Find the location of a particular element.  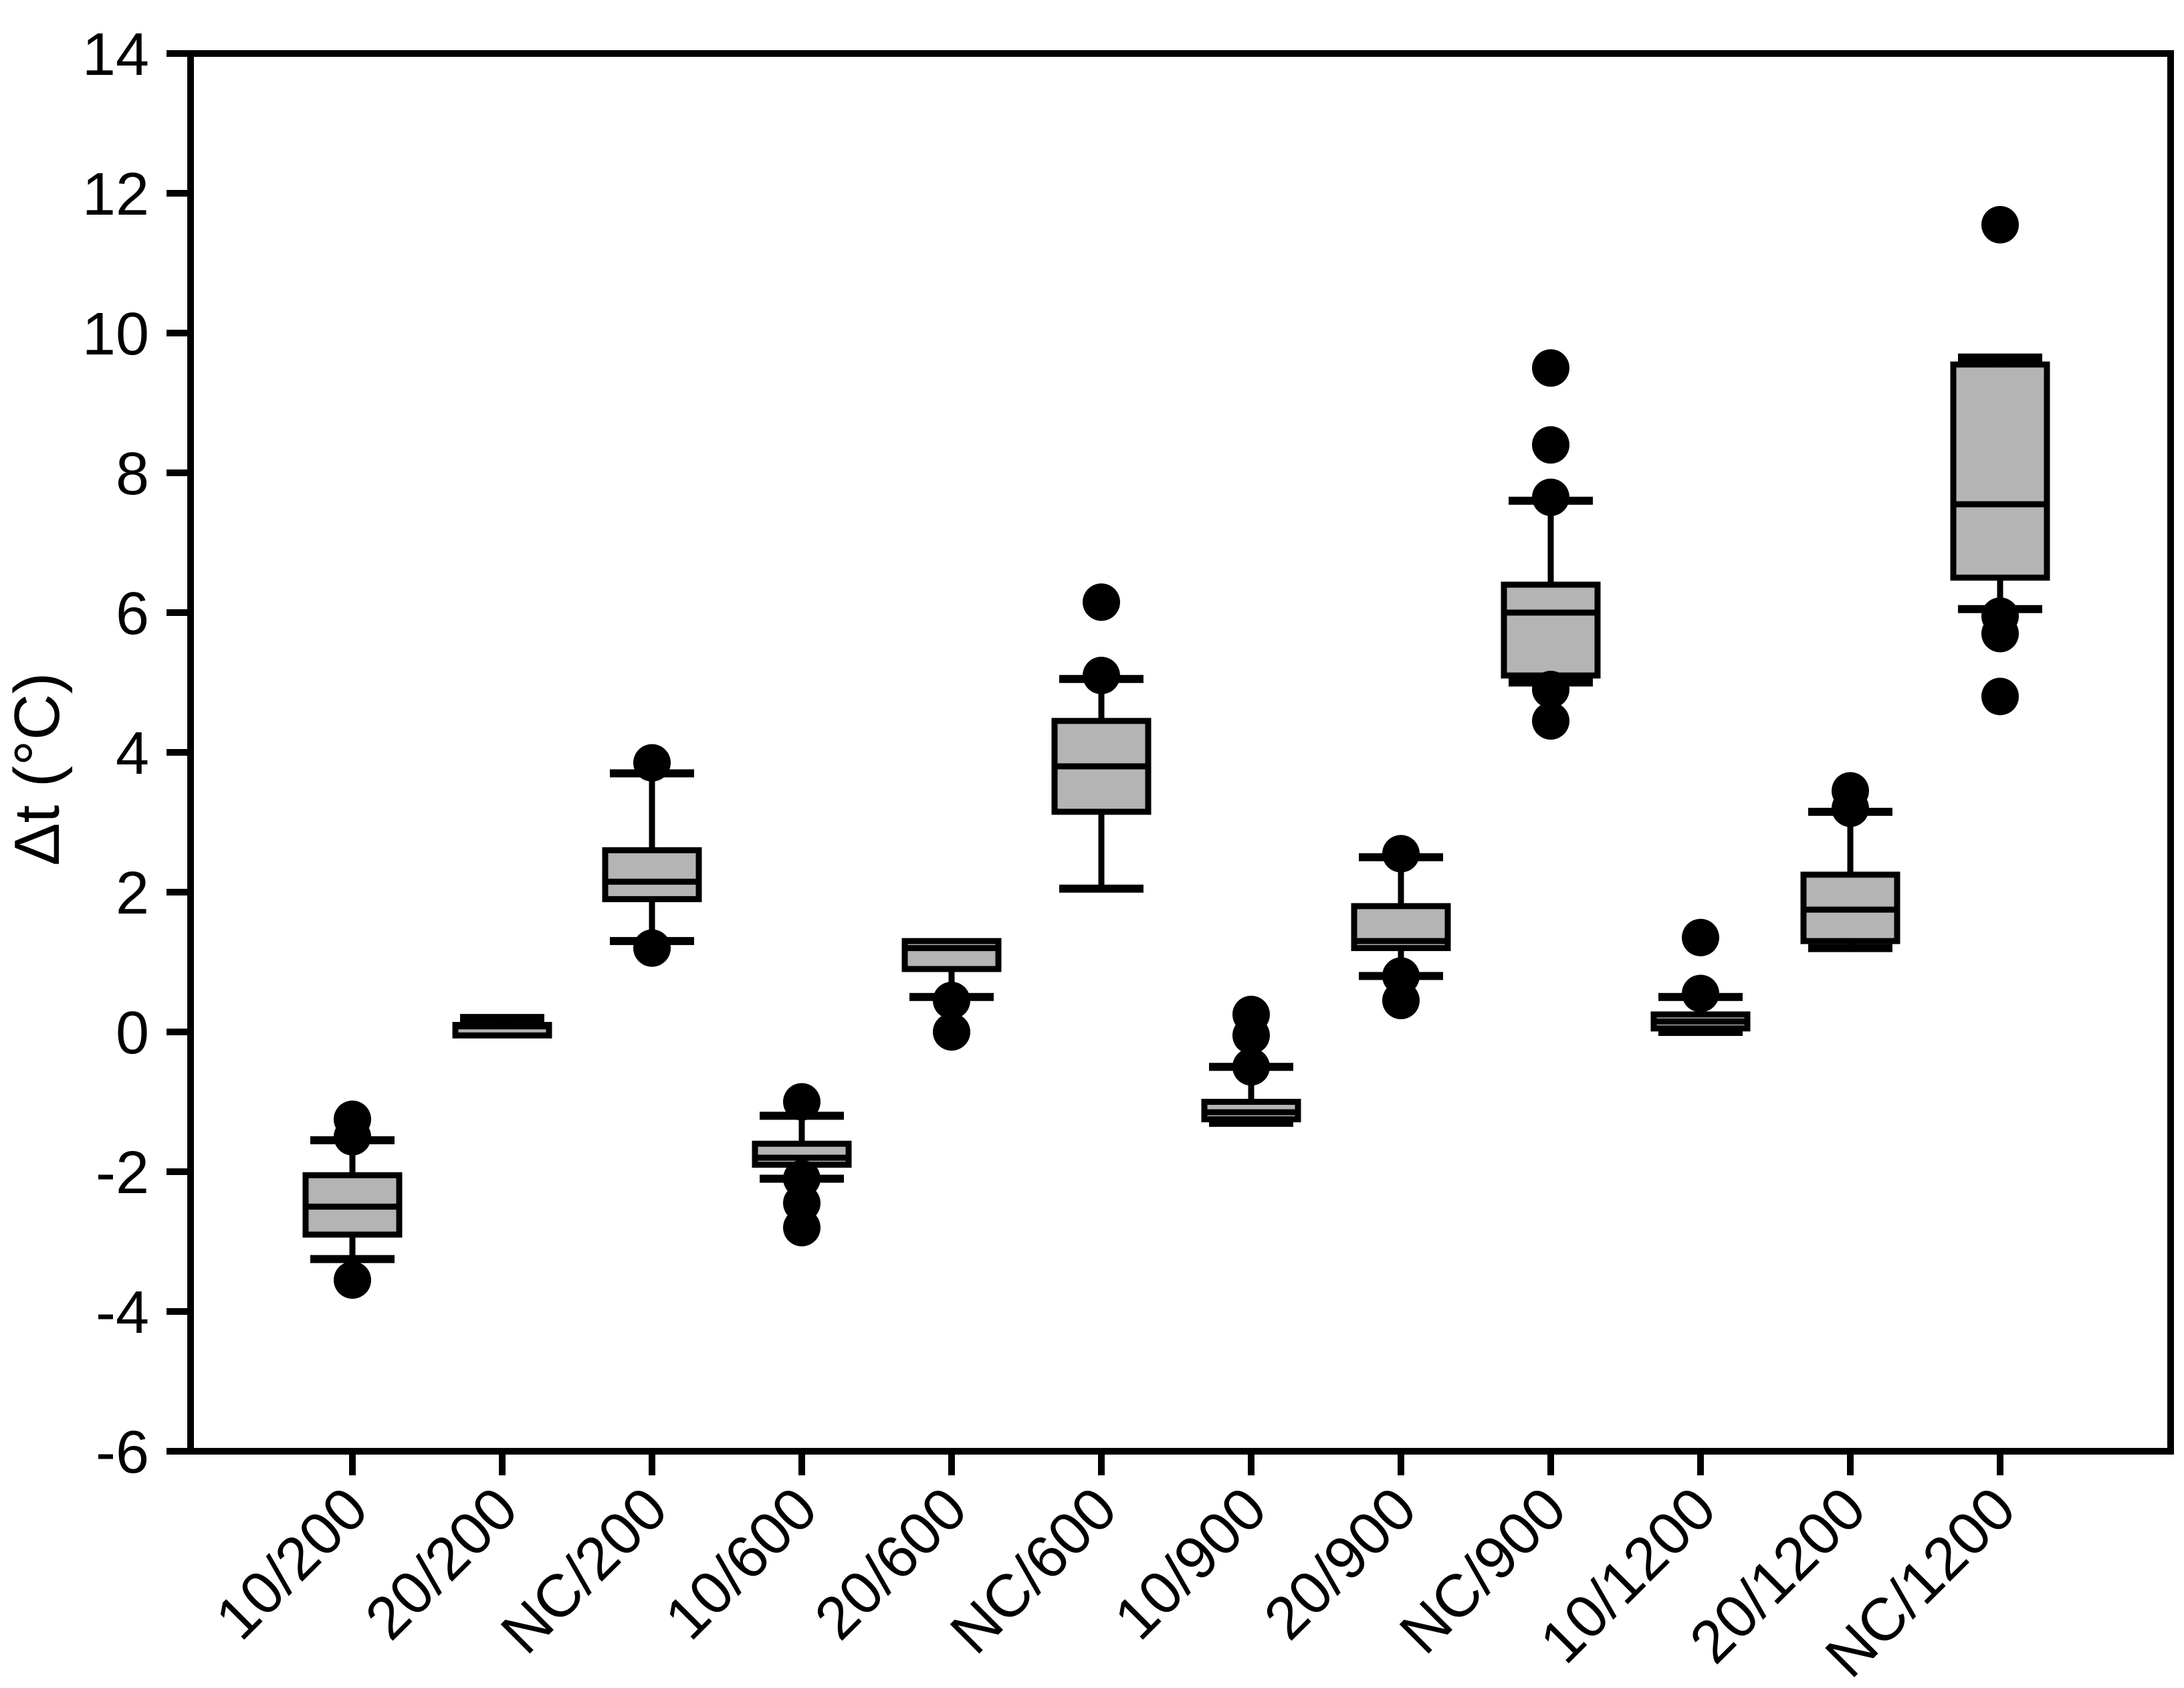

y-axis: -6 -4 -2 0 2 4 6 8 10 12 14 is located at coordinates (136, 754).